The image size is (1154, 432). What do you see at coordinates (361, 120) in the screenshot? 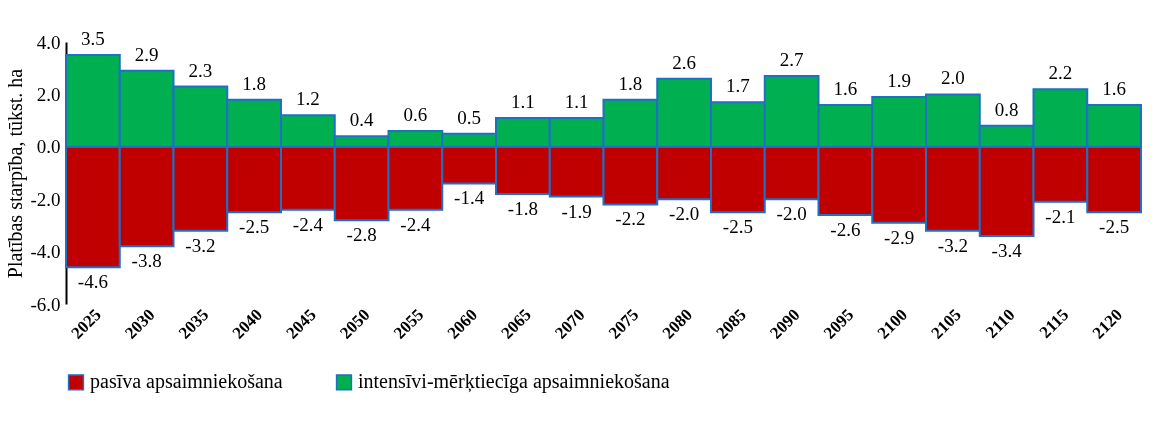
I see `data-label: 0.4` at bounding box center [361, 120].